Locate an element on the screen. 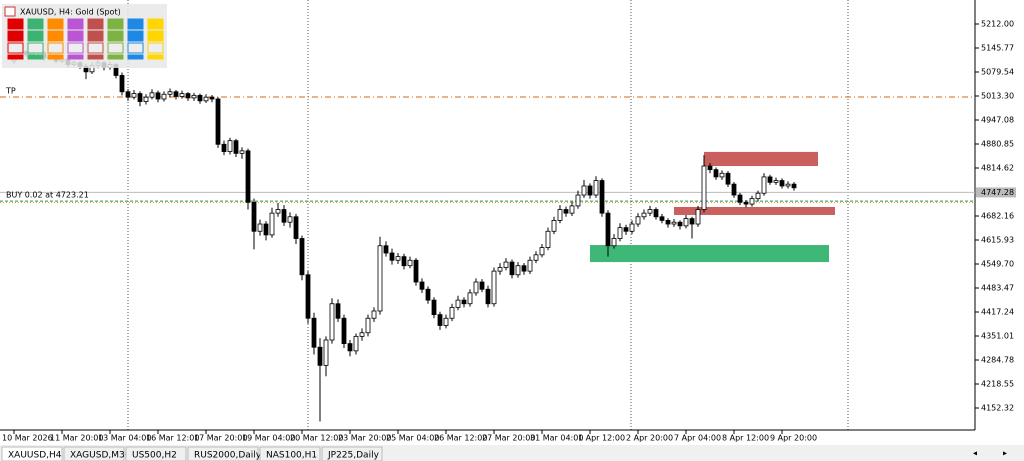  tab-label: NAS100,H1 is located at coordinates (291, 456).